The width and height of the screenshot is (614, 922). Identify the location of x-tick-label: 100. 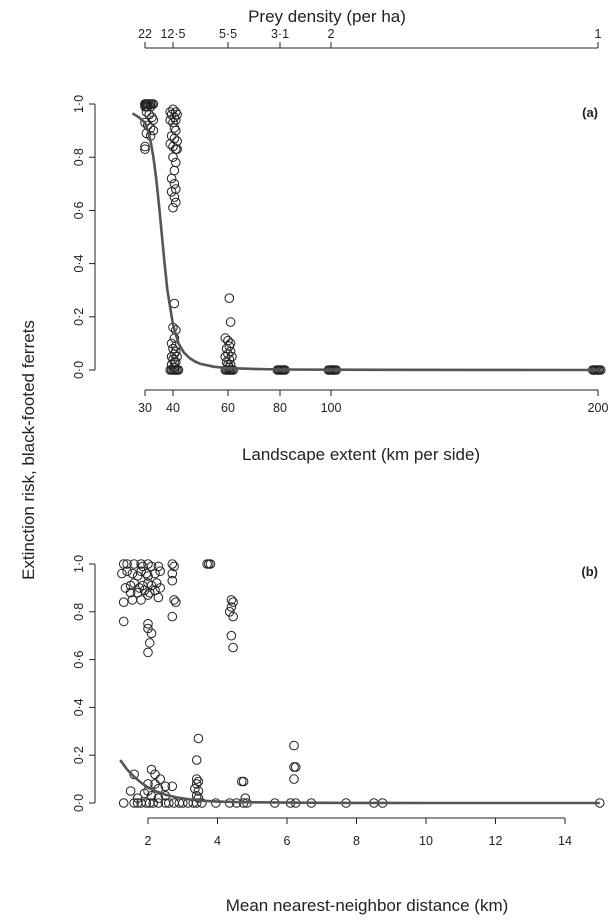
(331, 408).